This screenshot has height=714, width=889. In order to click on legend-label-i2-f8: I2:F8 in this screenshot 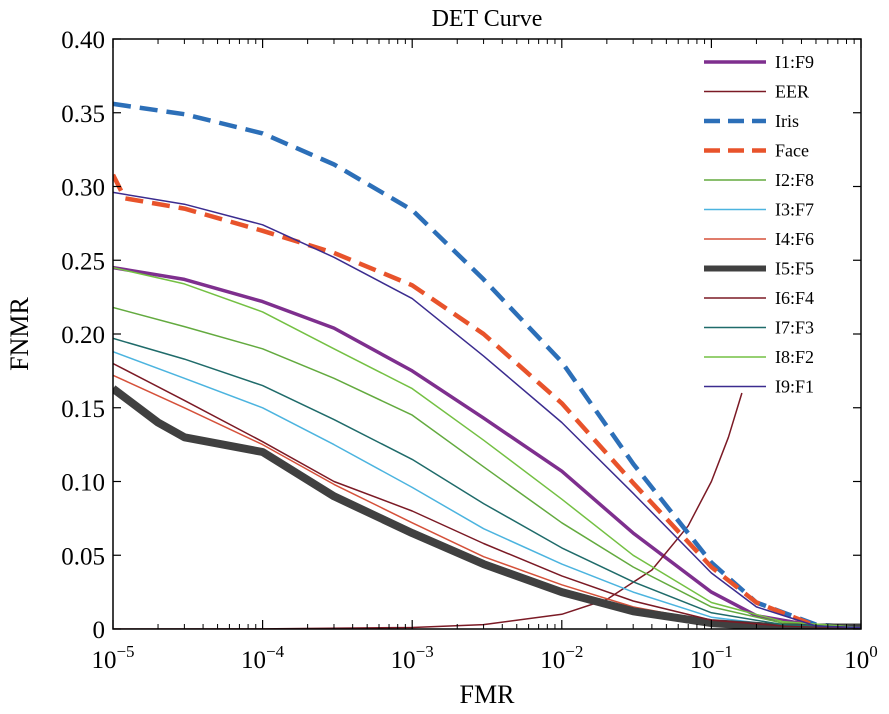, I will do `click(794, 180)`.